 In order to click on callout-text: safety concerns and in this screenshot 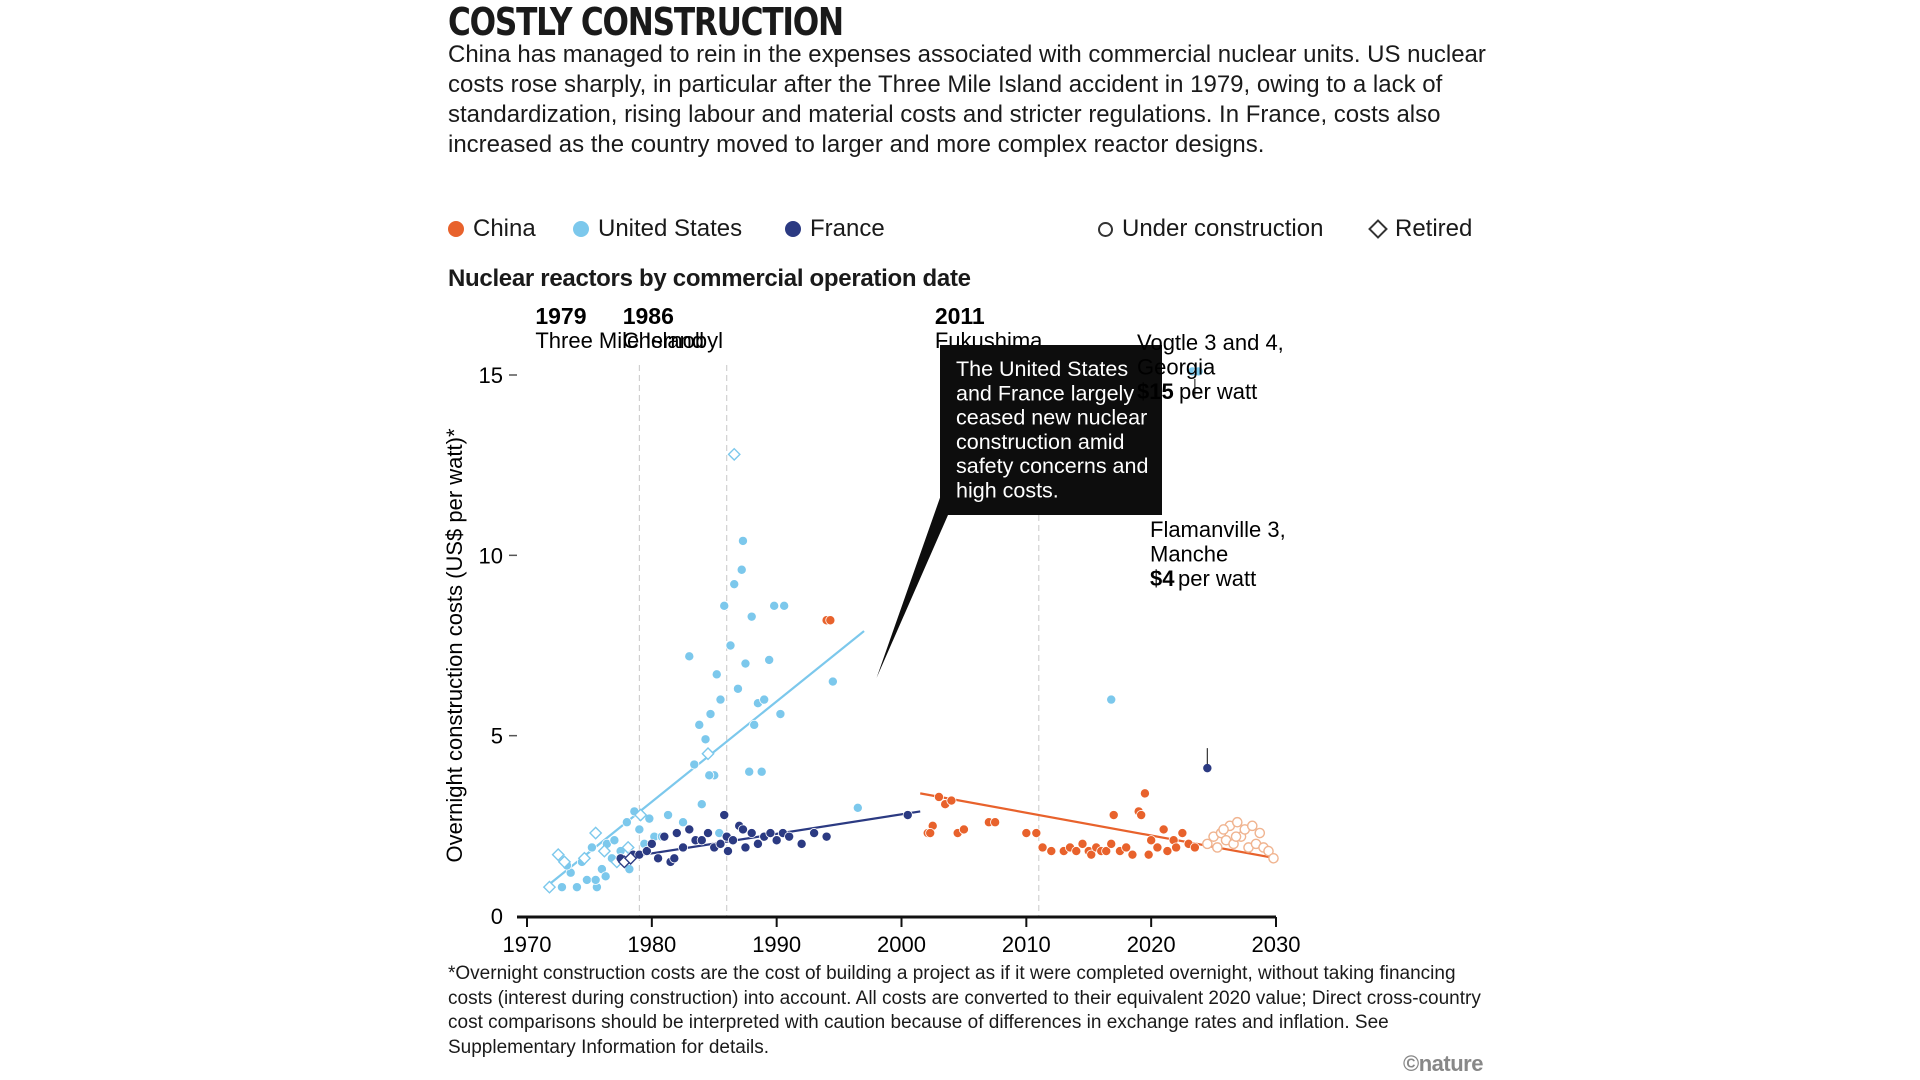, I will do `click(1052, 466)`.